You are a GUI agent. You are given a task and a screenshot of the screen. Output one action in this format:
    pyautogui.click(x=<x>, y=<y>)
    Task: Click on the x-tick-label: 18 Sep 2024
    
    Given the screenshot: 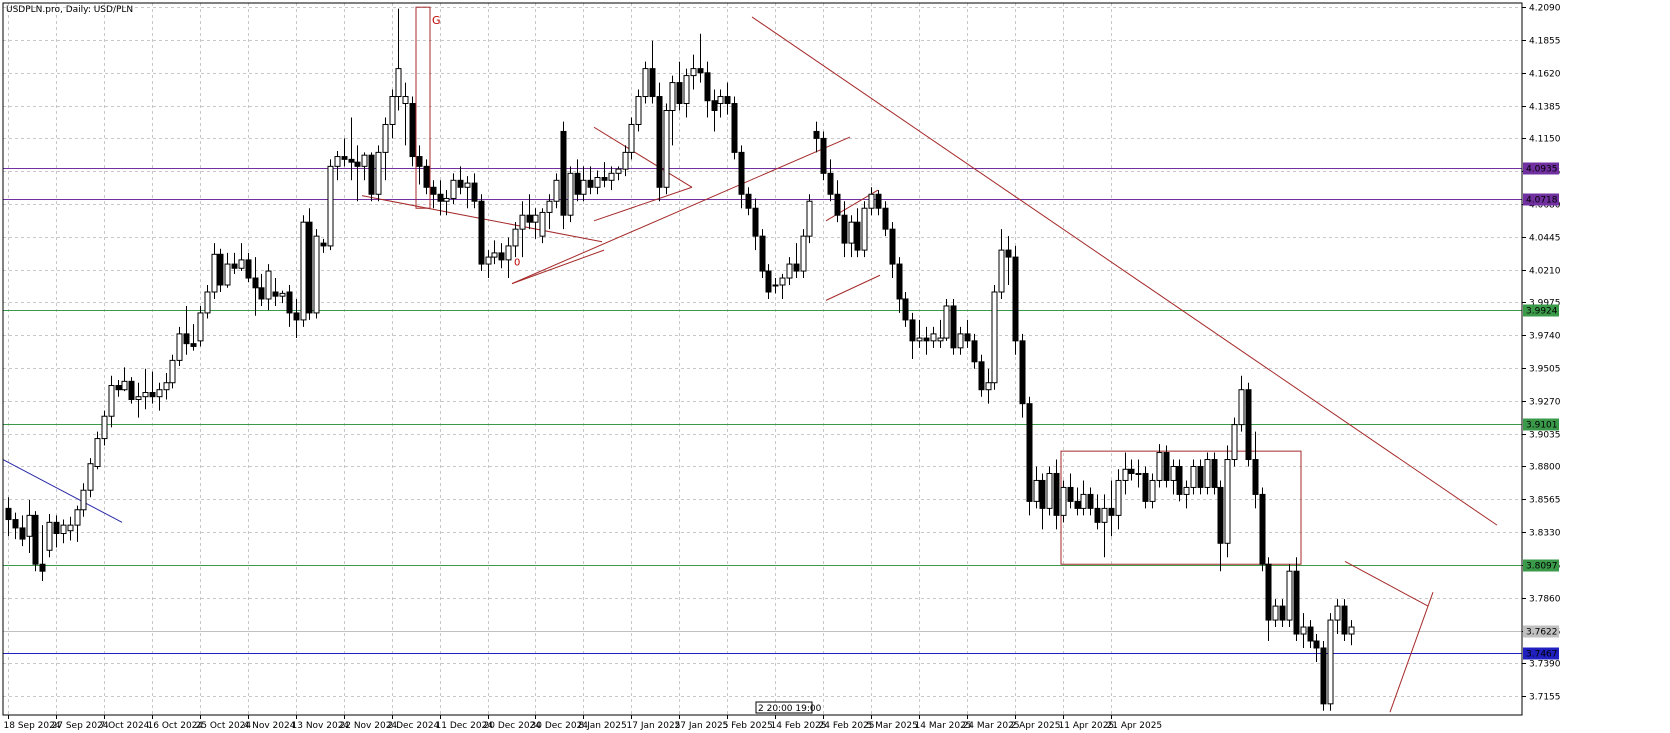 What is the action you would take?
    pyautogui.click(x=32, y=726)
    